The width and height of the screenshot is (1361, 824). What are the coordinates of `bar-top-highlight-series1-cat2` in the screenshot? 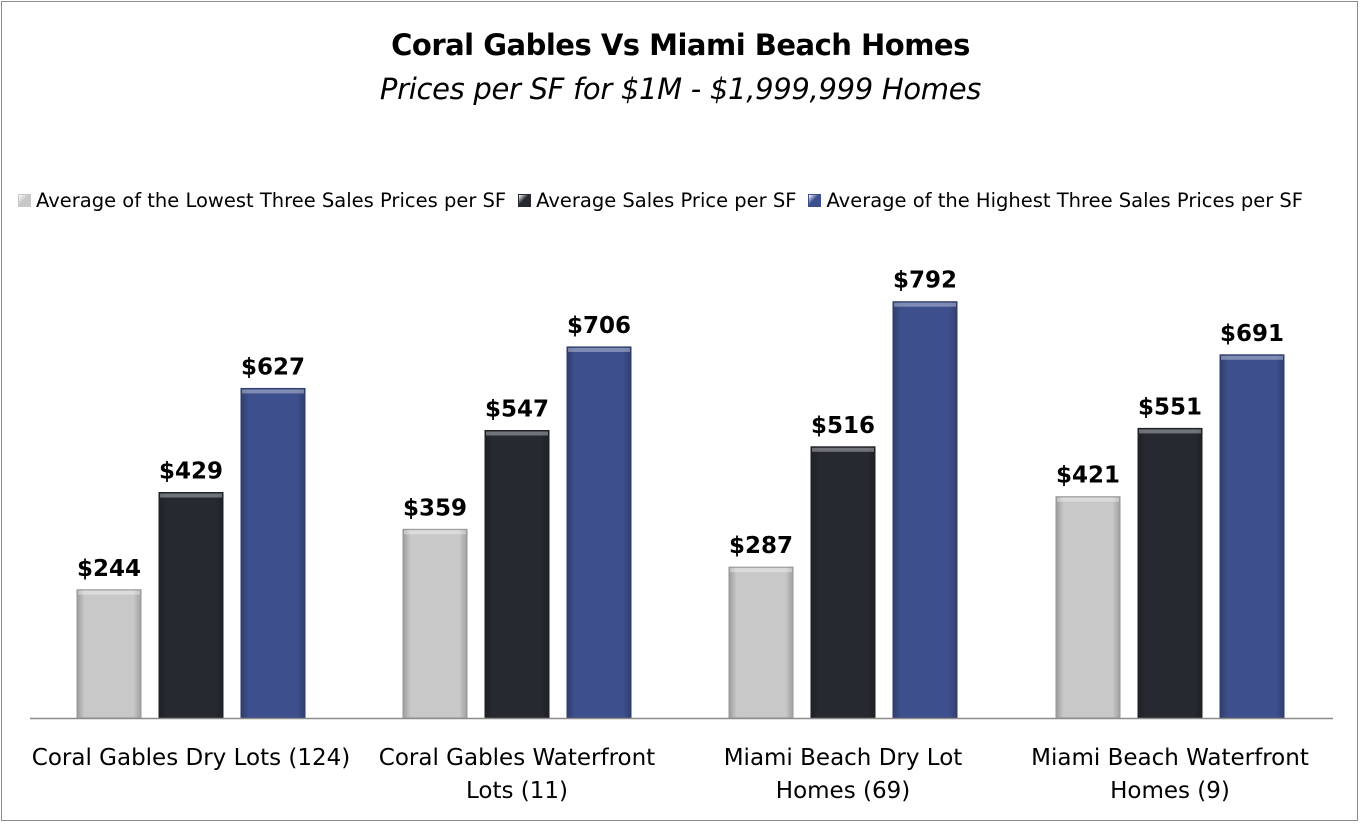 It's located at (843, 449).